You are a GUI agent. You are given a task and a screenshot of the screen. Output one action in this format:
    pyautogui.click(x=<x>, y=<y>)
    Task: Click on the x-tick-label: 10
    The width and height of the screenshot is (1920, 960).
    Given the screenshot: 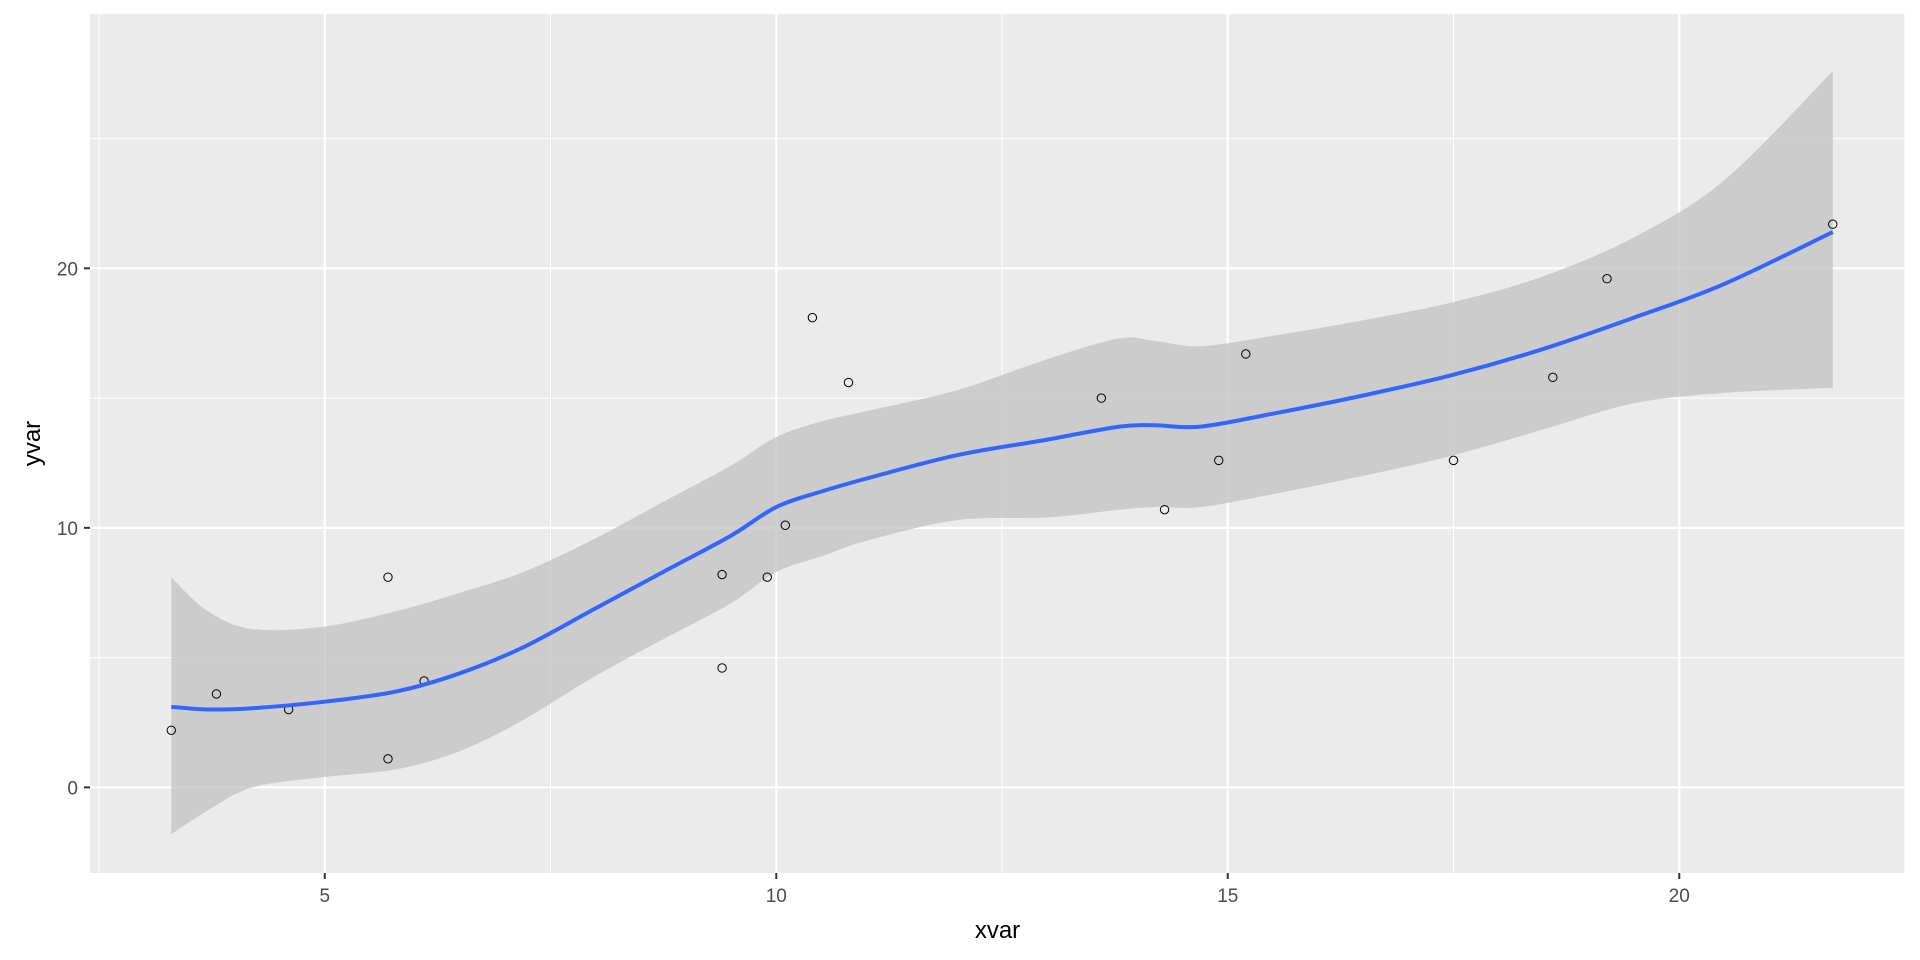 What is the action you would take?
    pyautogui.click(x=776, y=896)
    